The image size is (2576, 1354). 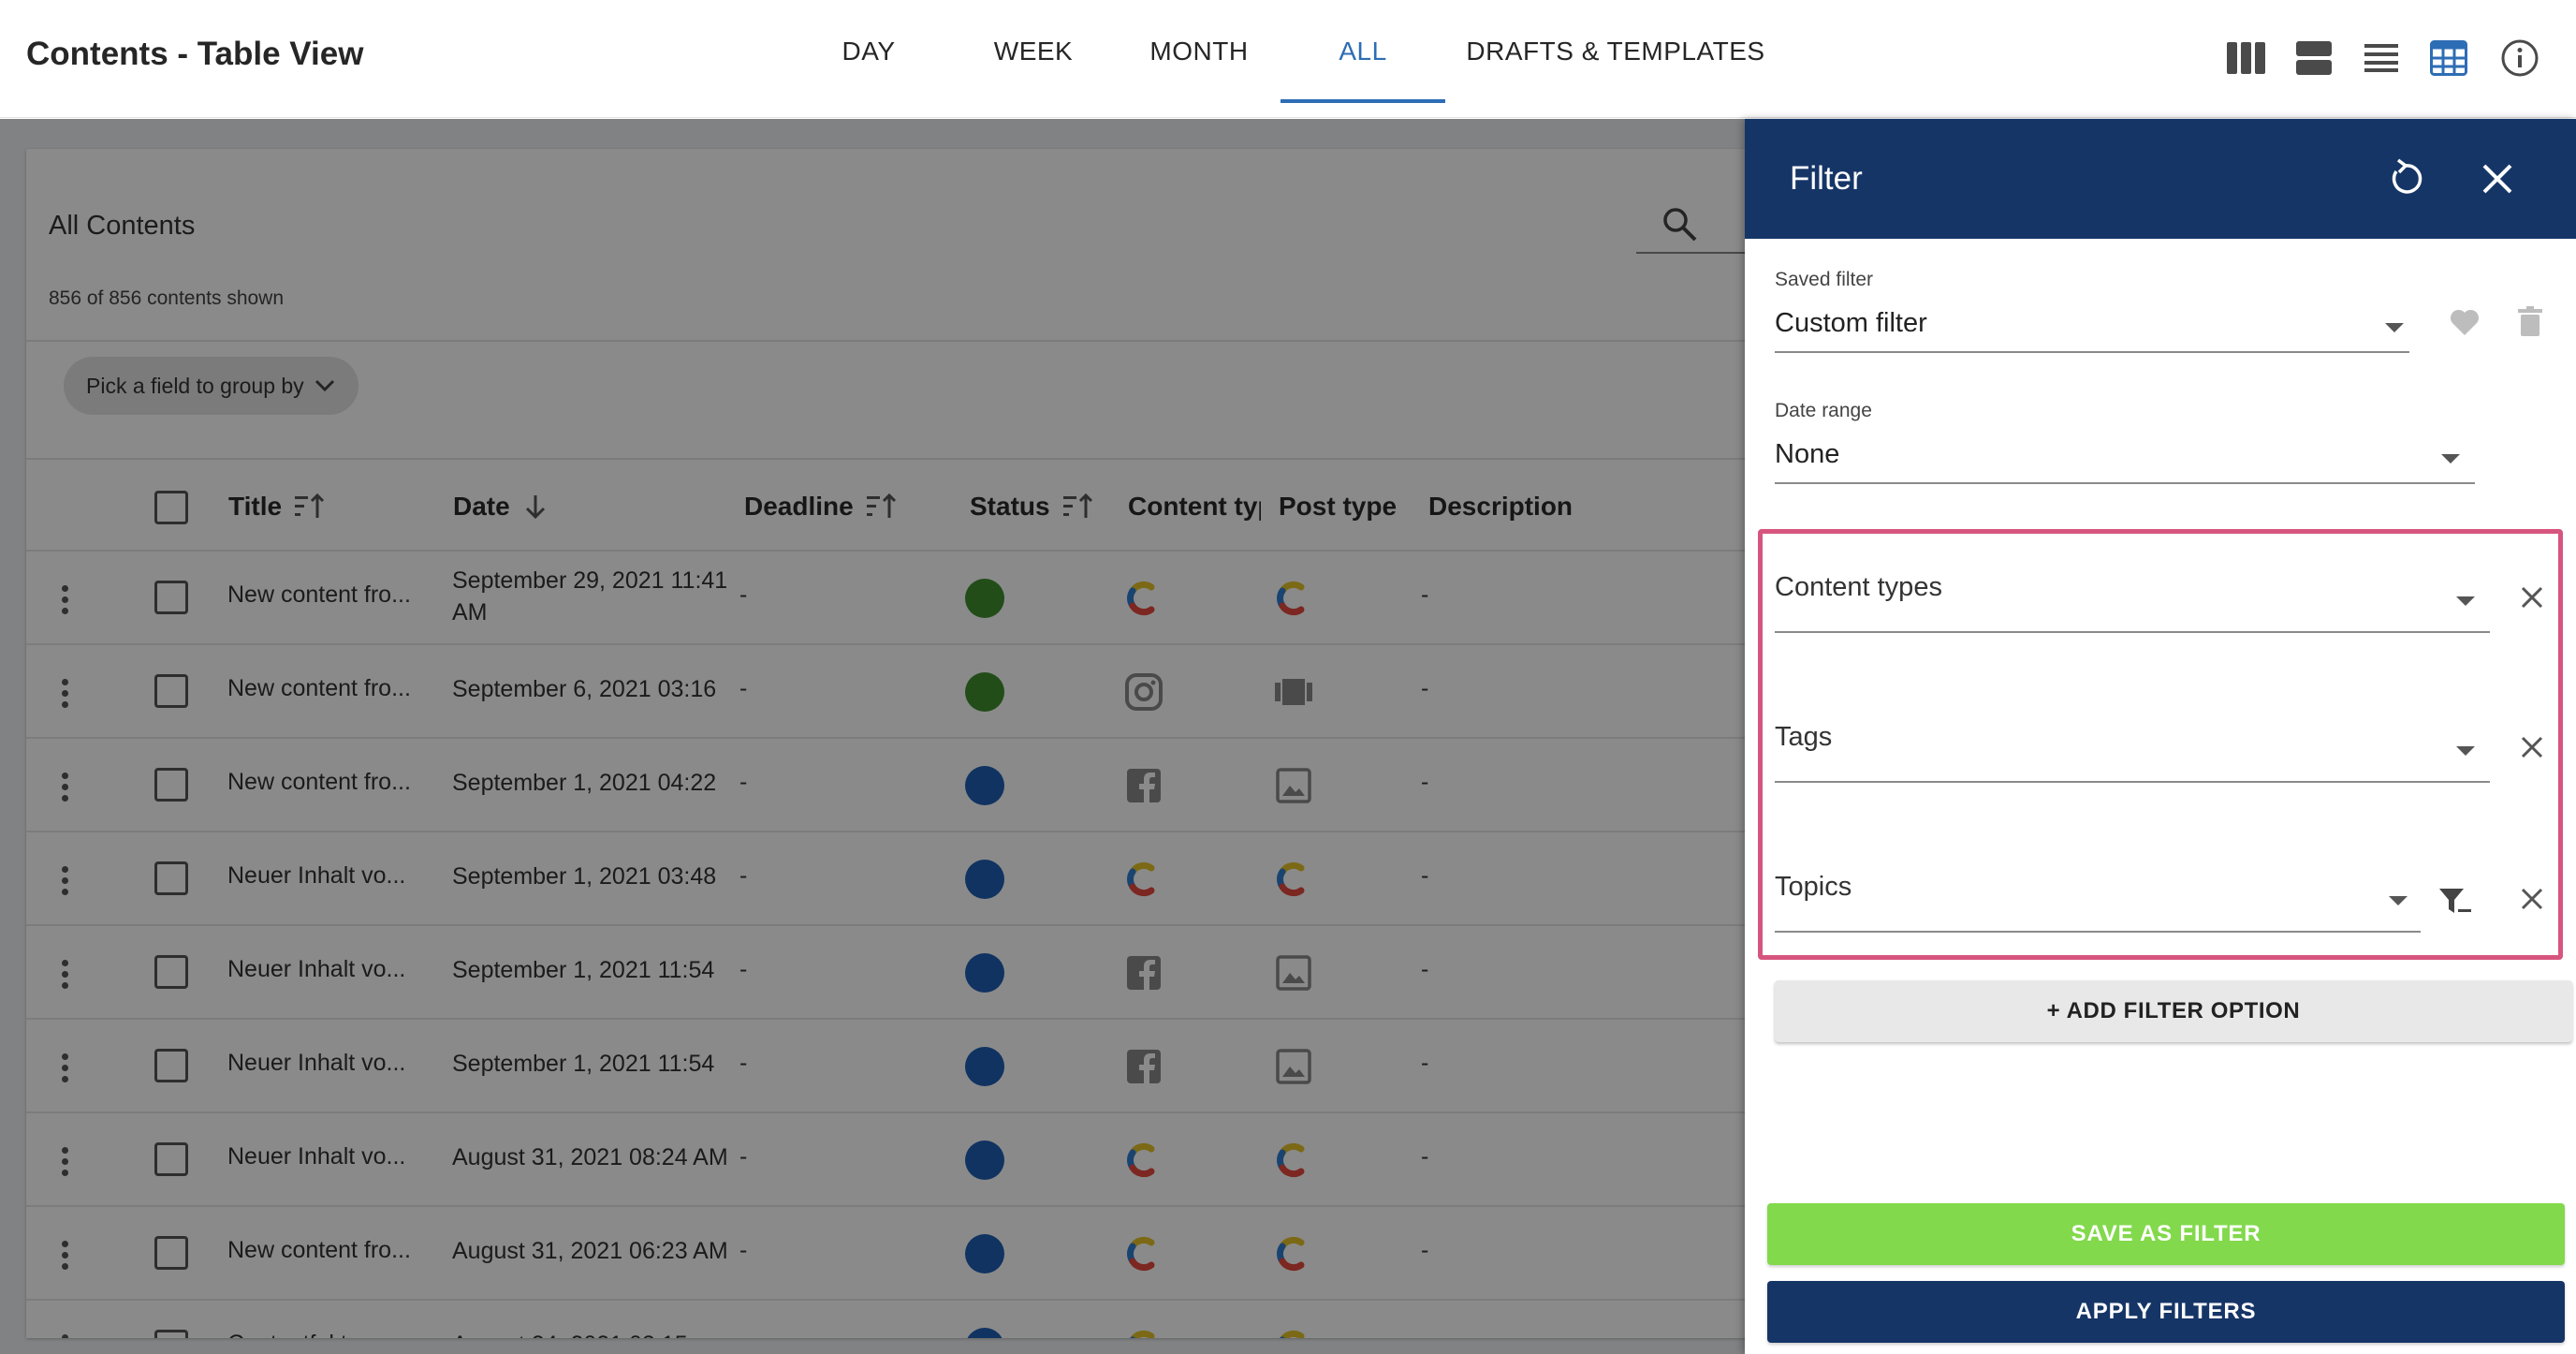 What do you see at coordinates (2246, 58) in the screenshot?
I see `columns-view-icon` at bounding box center [2246, 58].